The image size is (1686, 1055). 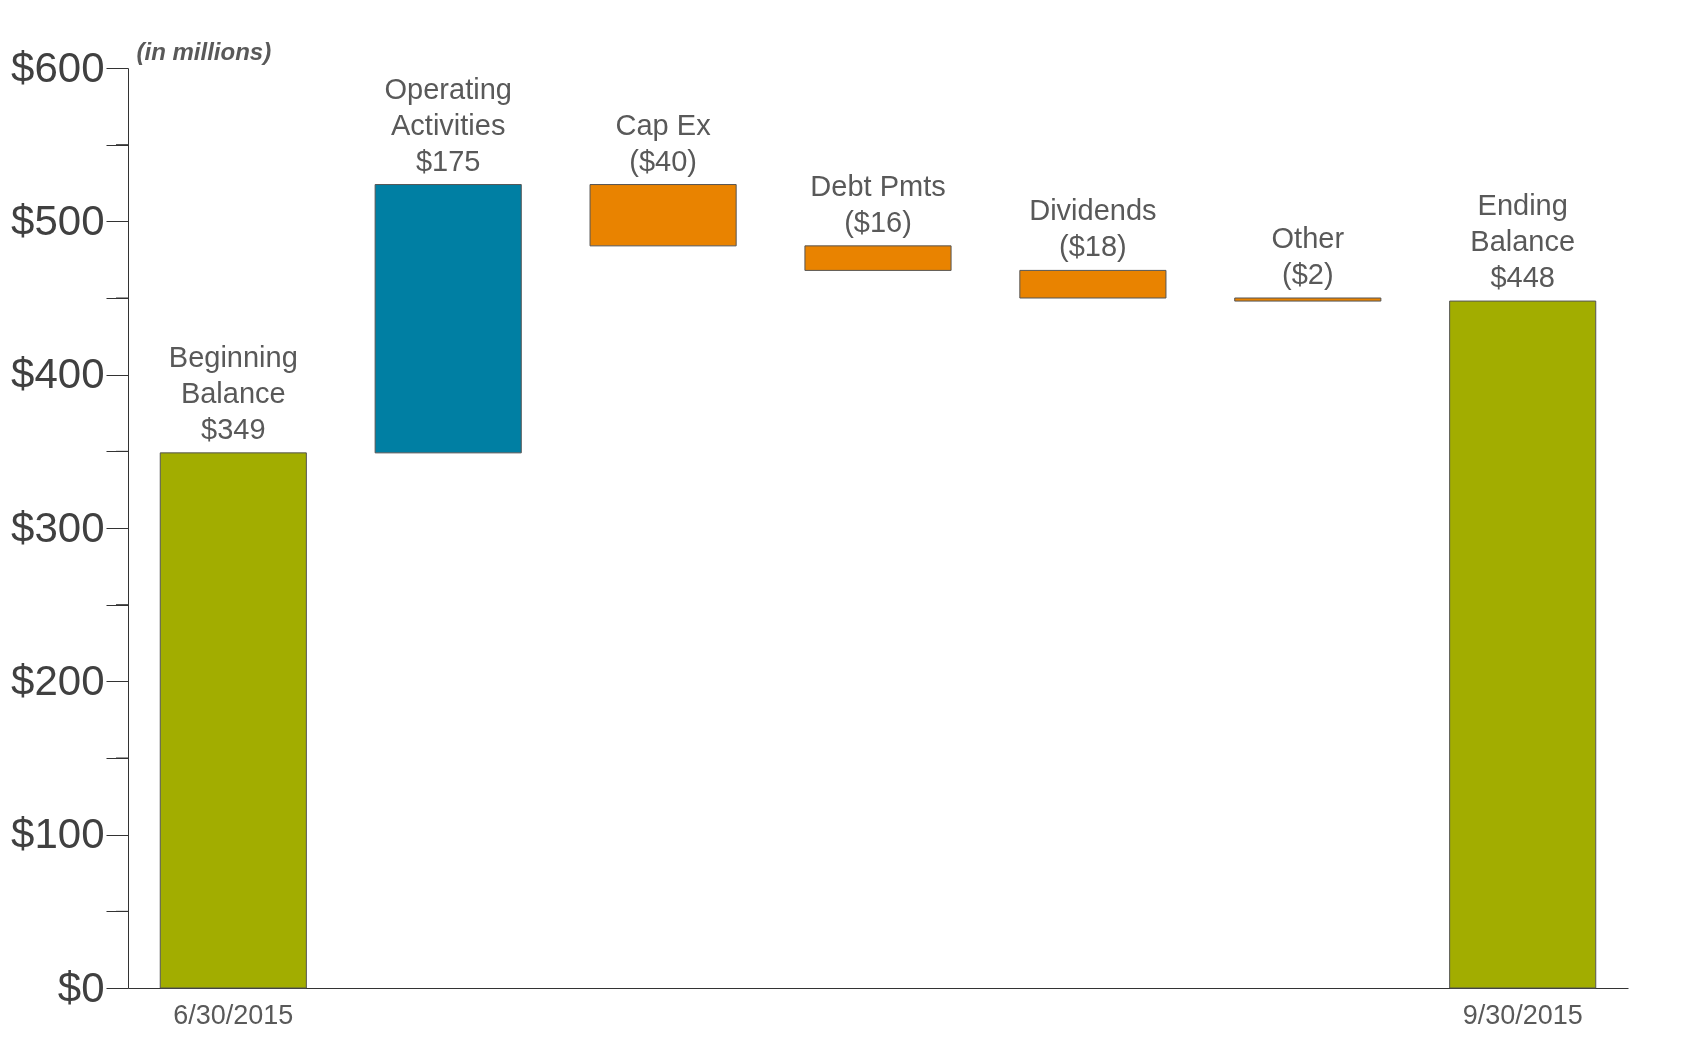 What do you see at coordinates (58, 220) in the screenshot?
I see `y-tick-label: $500` at bounding box center [58, 220].